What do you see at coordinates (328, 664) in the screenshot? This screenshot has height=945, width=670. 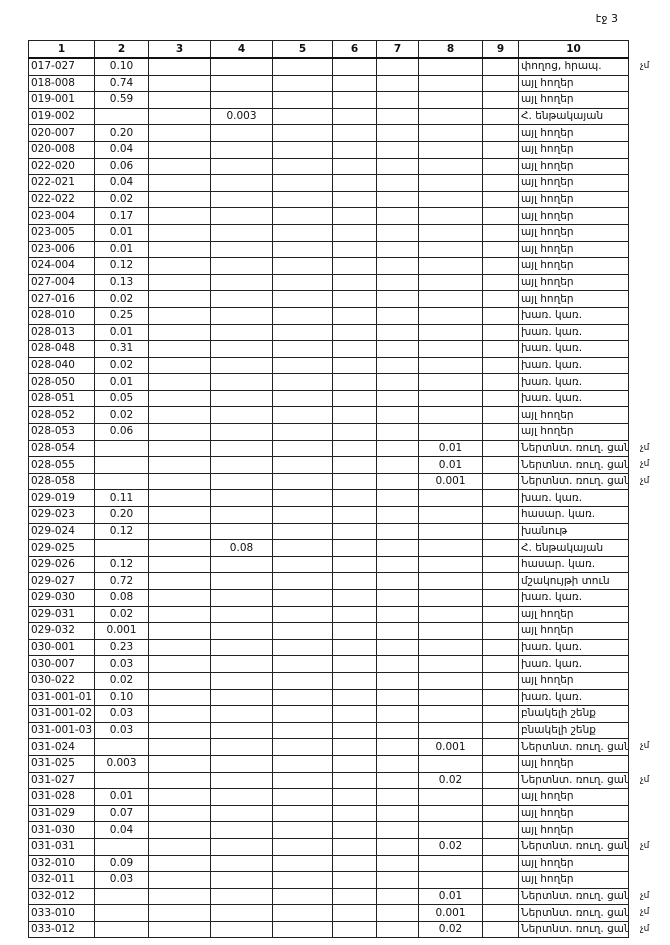 I see `table-row: 030-007 0.03 խառ. կառ.` at bounding box center [328, 664].